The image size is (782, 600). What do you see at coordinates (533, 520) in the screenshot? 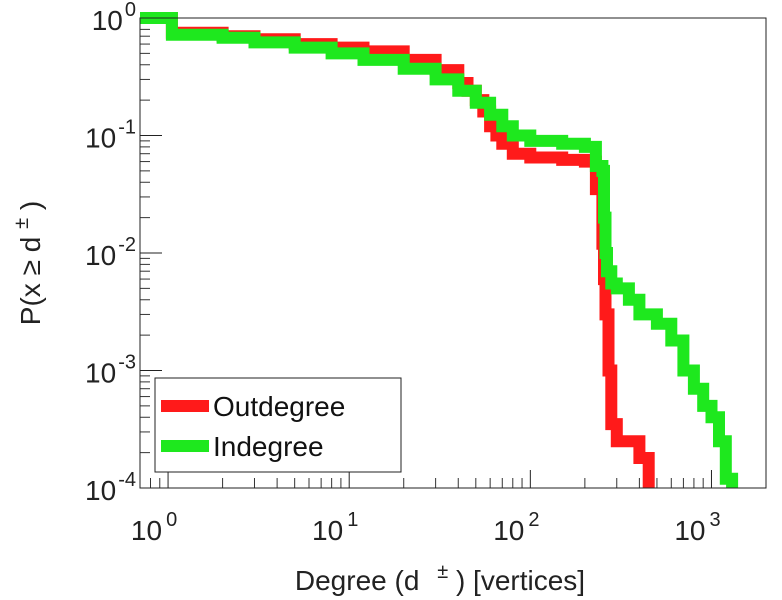
I see `x-tick-exp: 2` at bounding box center [533, 520].